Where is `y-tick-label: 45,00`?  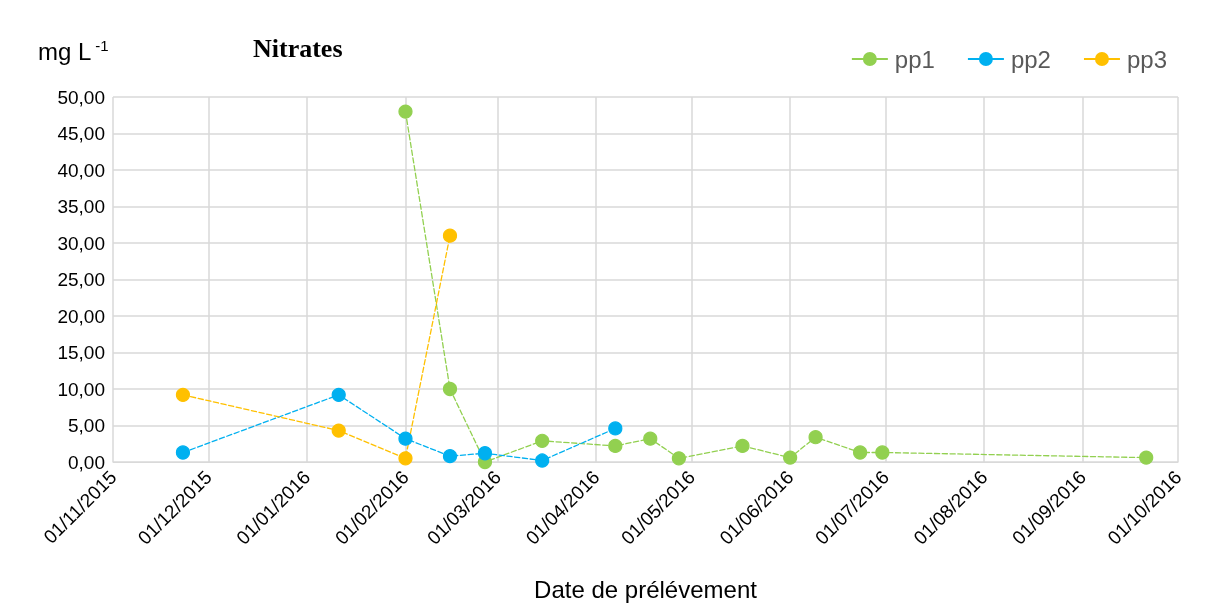
y-tick-label: 45,00 is located at coordinates (81, 133).